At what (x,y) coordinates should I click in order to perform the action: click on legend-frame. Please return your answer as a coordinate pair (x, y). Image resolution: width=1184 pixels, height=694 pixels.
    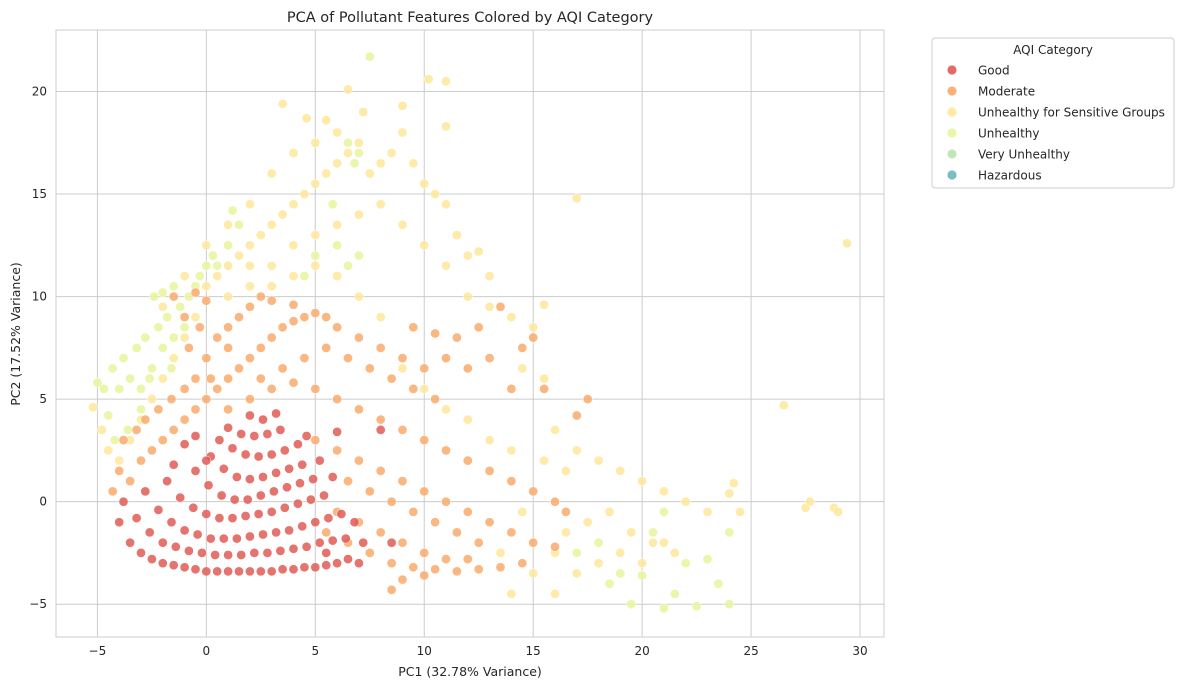
    Looking at the image, I should click on (1053, 113).